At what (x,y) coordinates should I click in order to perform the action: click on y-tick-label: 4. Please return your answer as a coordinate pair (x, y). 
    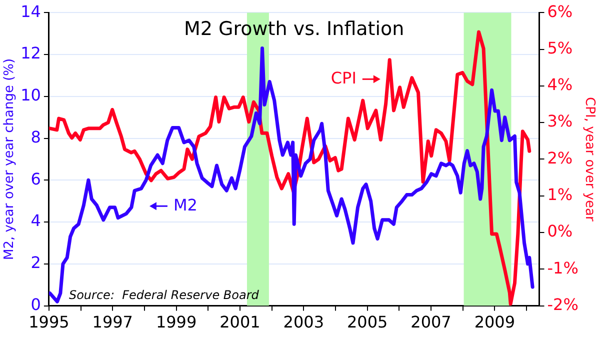
    Looking at the image, I should click on (35, 220).